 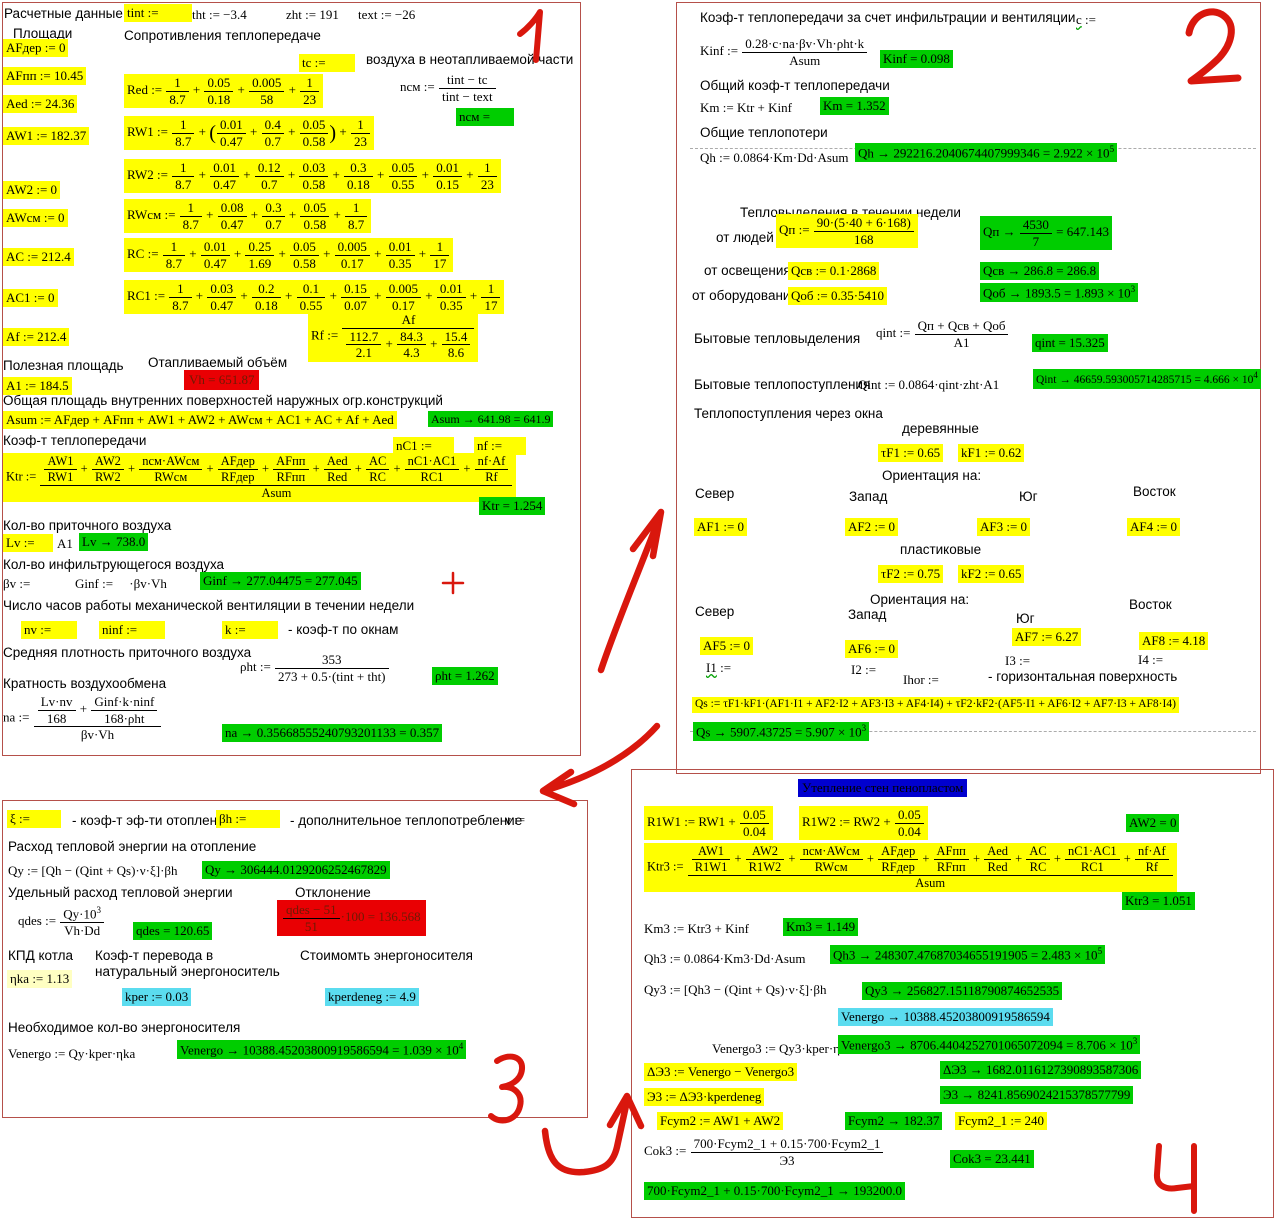 What do you see at coordinates (883, 788) in the screenshot?
I see `insulation-title: Утепление стен пенопластом` at bounding box center [883, 788].